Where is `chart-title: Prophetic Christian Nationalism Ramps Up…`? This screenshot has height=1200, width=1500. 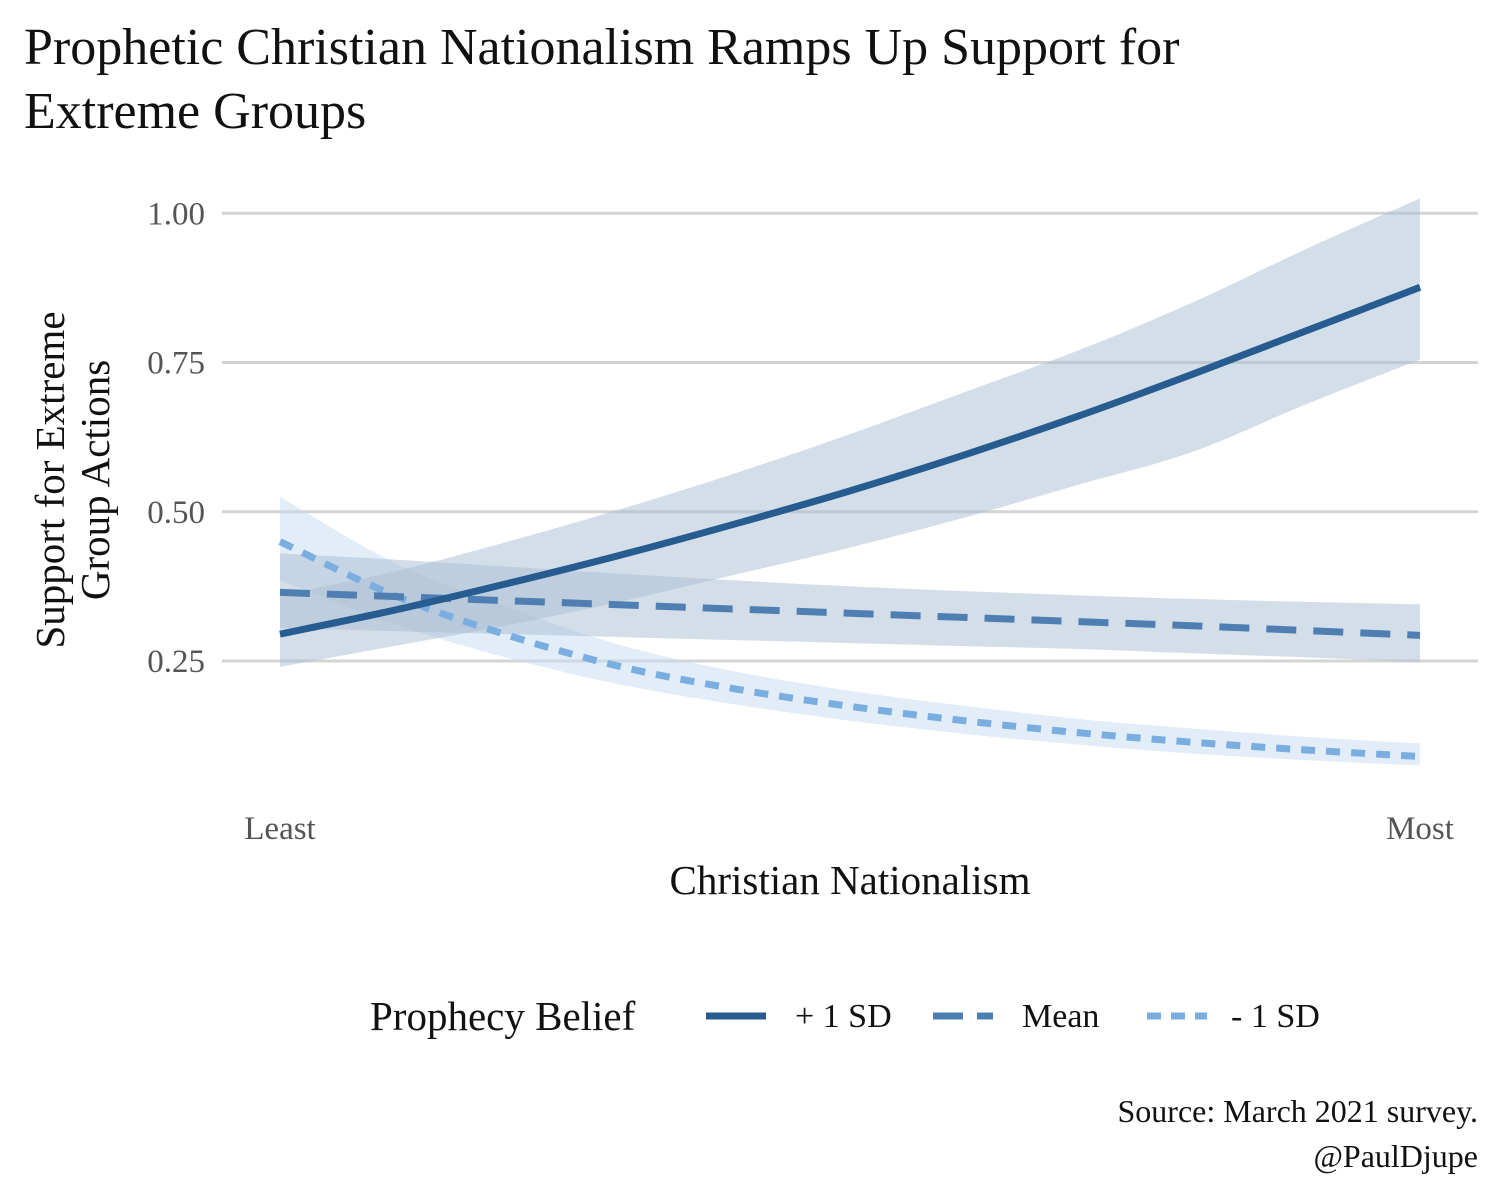 chart-title: Prophetic Christian Nationalism Ramps Up… is located at coordinates (601, 79).